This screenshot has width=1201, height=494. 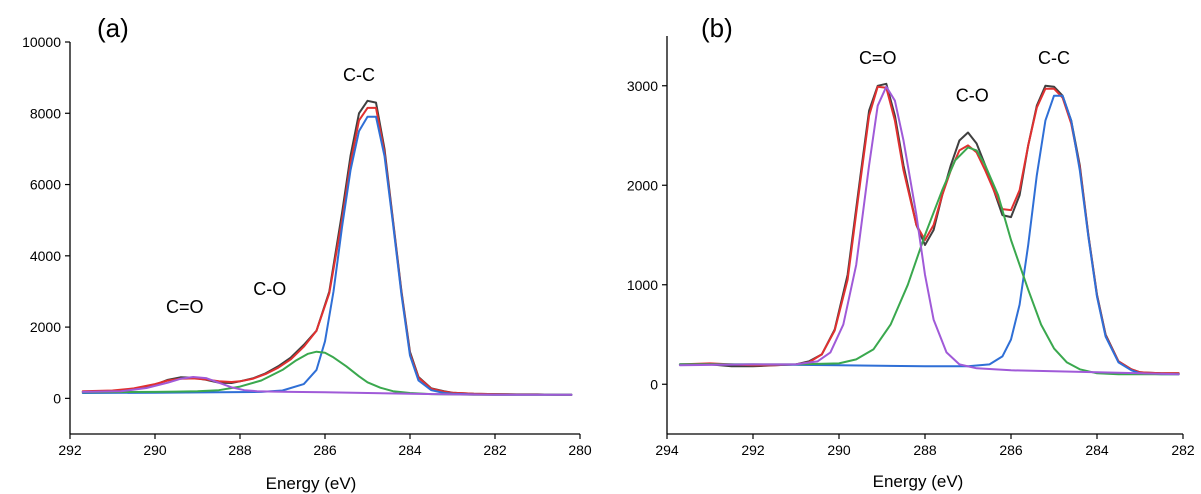 What do you see at coordinates (359, 75) in the screenshot?
I see `peak-label-a-2: C-C` at bounding box center [359, 75].